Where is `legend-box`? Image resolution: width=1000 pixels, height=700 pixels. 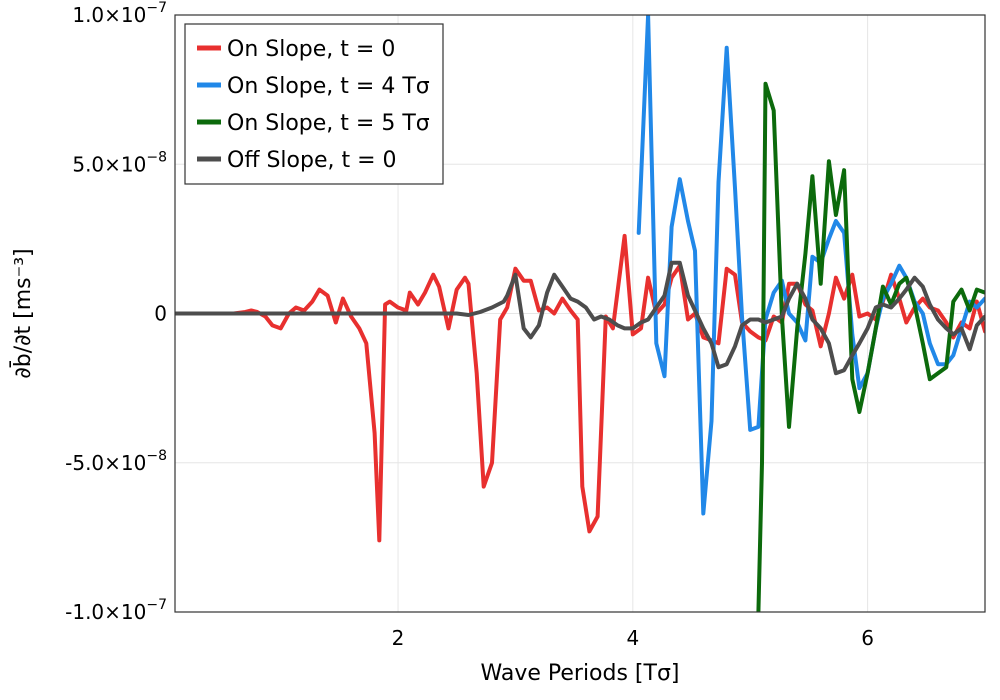
legend-box is located at coordinates (314, 104).